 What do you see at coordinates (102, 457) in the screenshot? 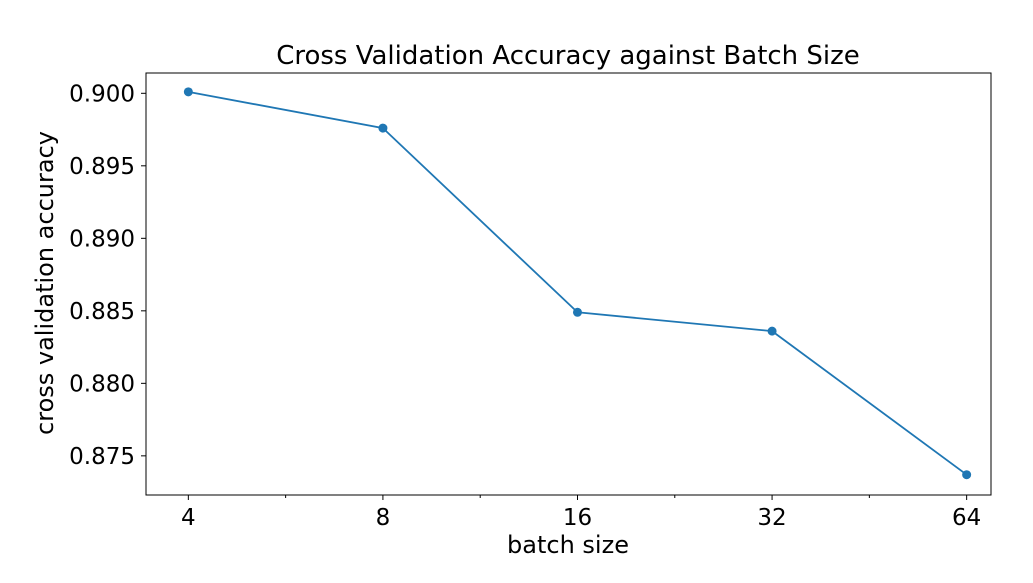
I see `y-tick-label: 0.875` at bounding box center [102, 457].